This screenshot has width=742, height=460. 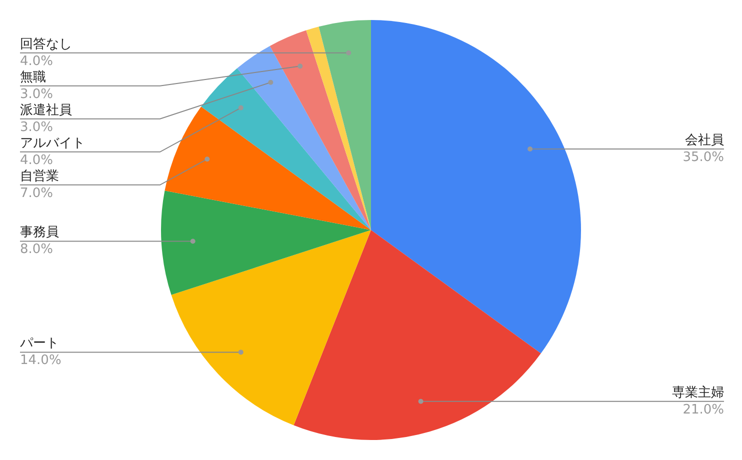 What do you see at coordinates (39, 344) in the screenshot?
I see `slice-label: パート` at bounding box center [39, 344].